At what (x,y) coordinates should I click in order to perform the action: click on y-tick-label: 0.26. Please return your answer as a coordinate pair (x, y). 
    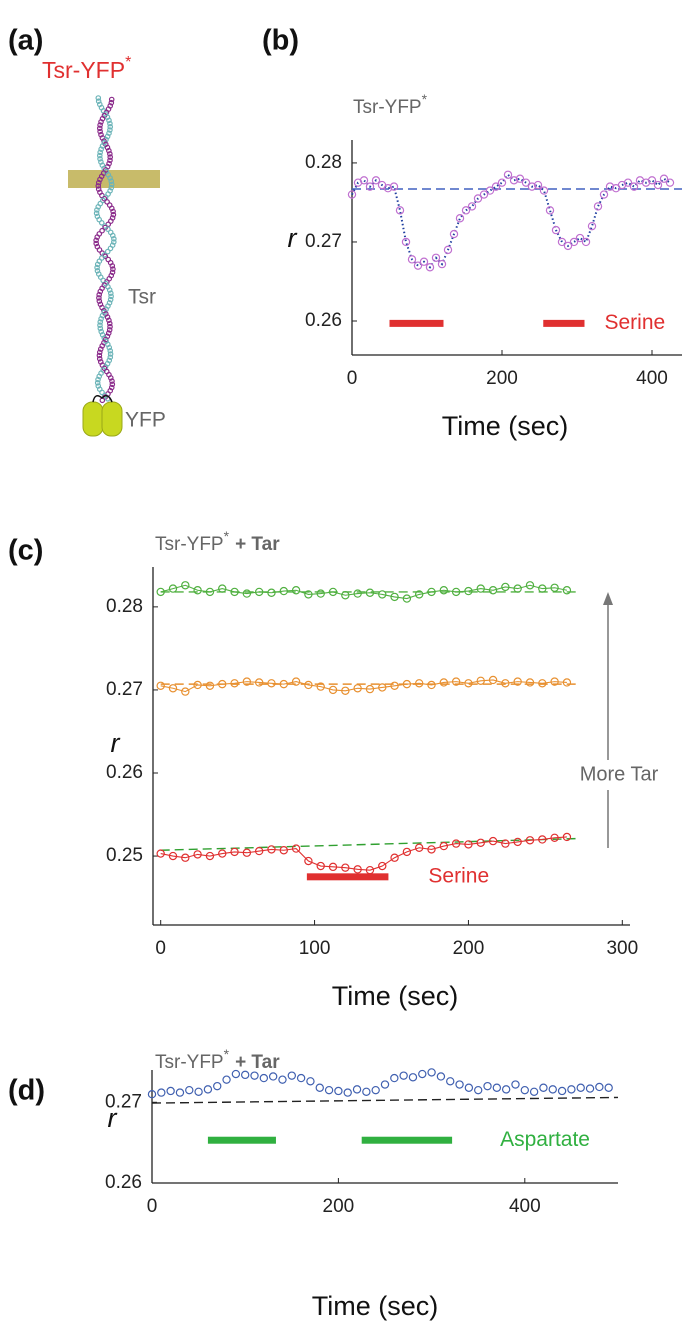
    Looking at the image, I should click on (123, 1182).